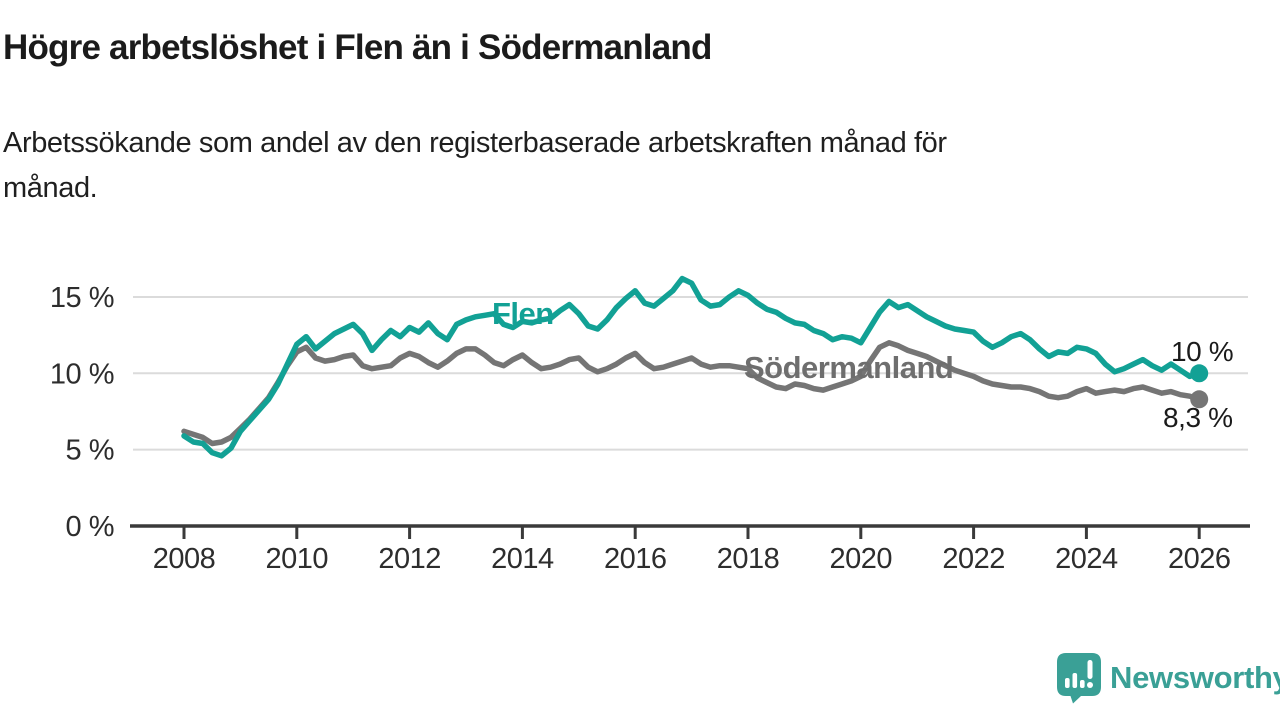 The height and width of the screenshot is (720, 1280). Describe the element at coordinates (1202, 351) in the screenshot. I see `end-value-label-flen: 10 %` at that location.